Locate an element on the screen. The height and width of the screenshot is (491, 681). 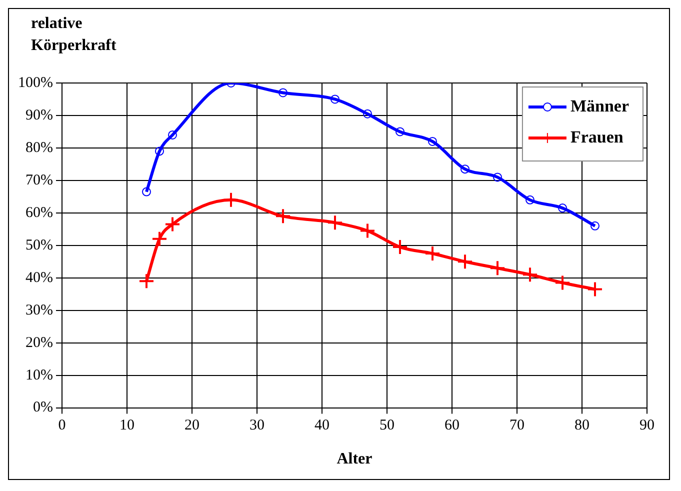
legend-label: Männer is located at coordinates (600, 106).